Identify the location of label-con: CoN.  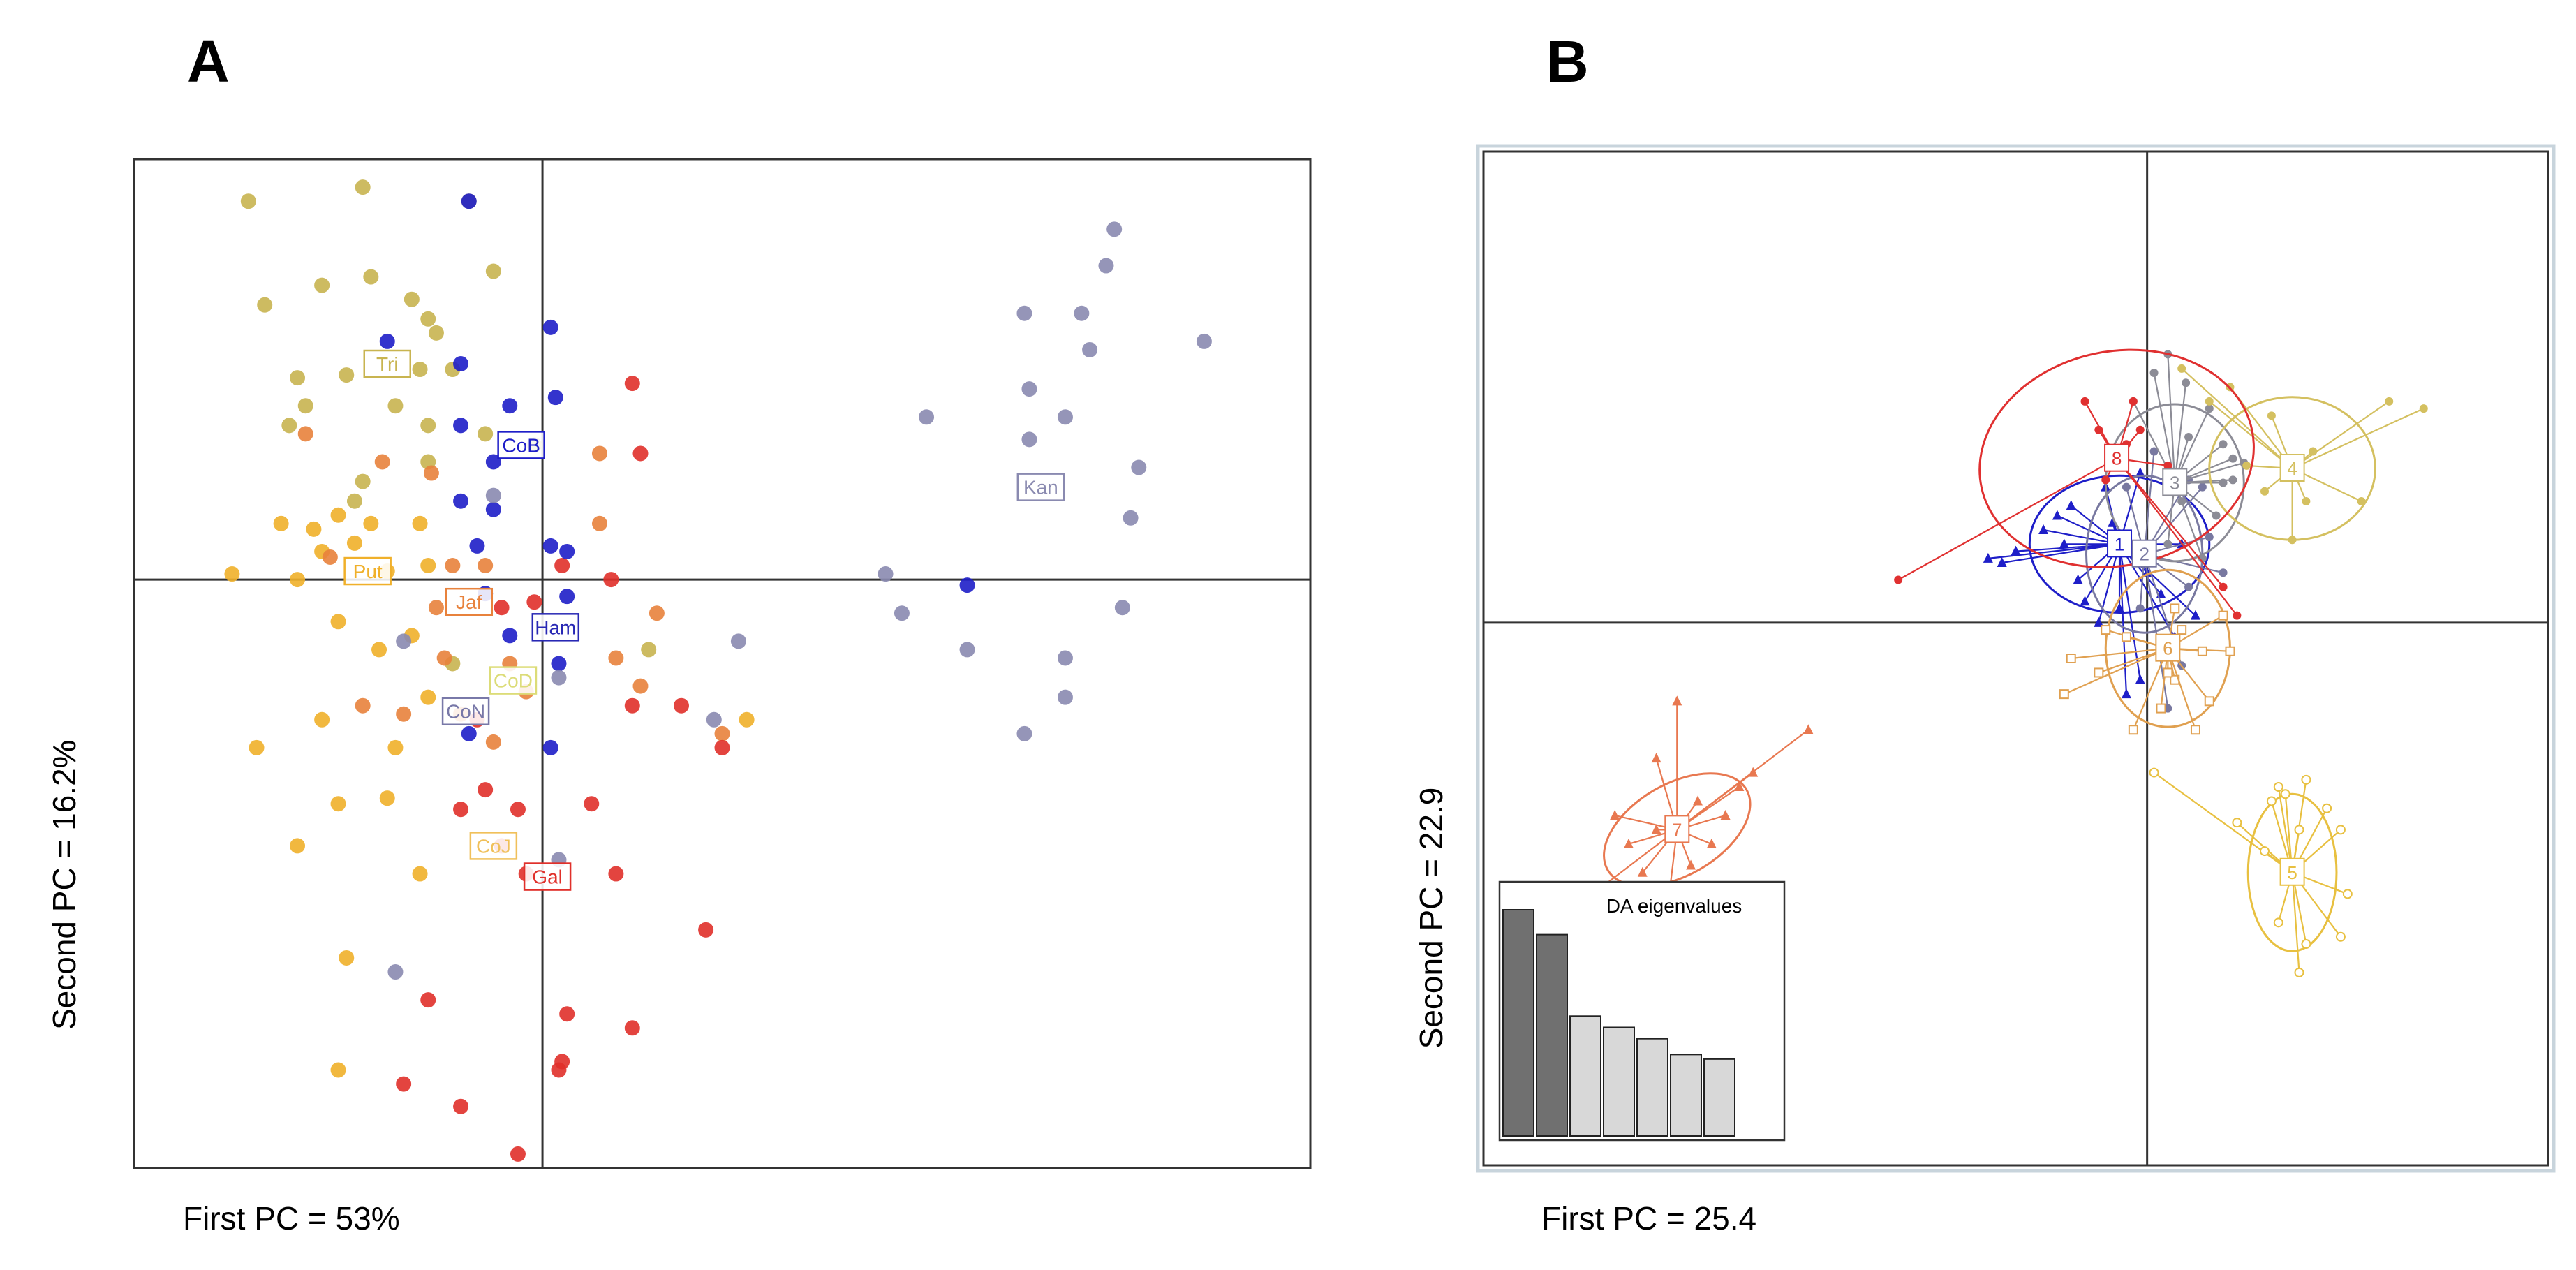
(465, 712).